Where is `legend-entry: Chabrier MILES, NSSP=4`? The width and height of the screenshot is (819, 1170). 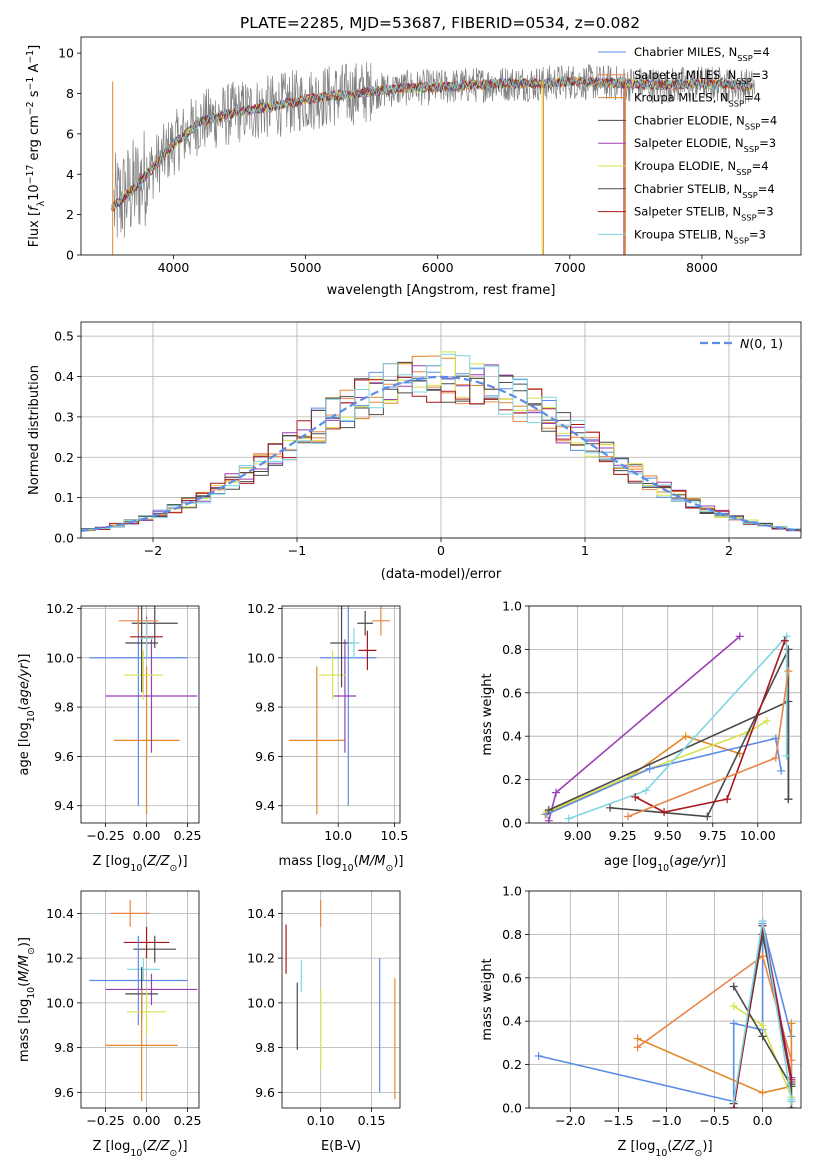 legend-entry: Chabrier MILES, NSSP=4 is located at coordinates (702, 54).